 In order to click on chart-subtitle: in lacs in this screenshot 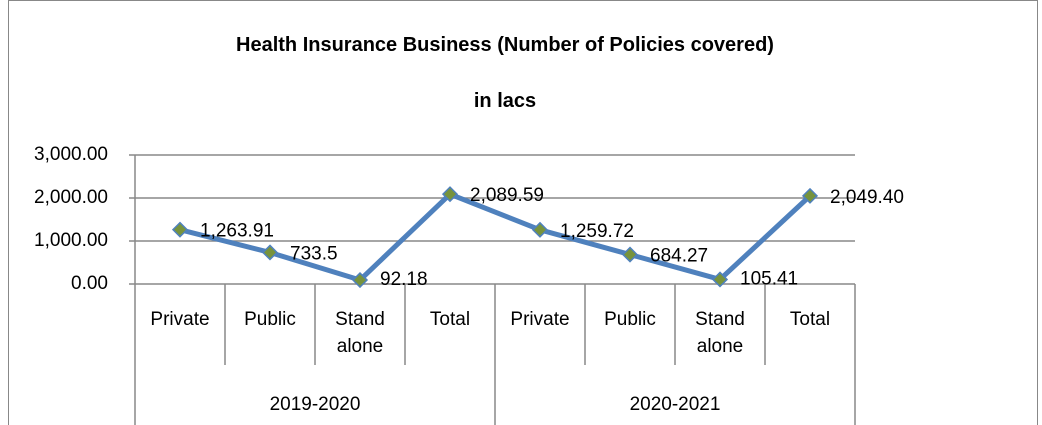, I will do `click(505, 101)`.